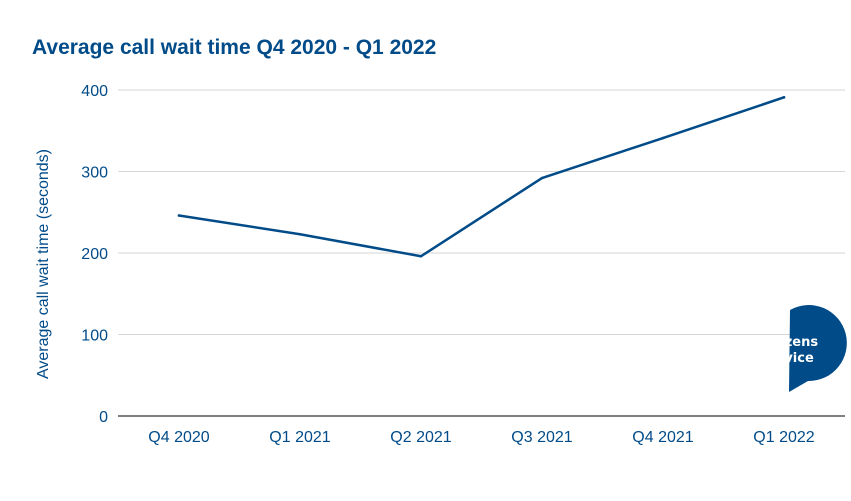 The image size is (851, 501). Describe the element at coordinates (790, 358) in the screenshot. I see `logo-text-line2: advice` at that location.